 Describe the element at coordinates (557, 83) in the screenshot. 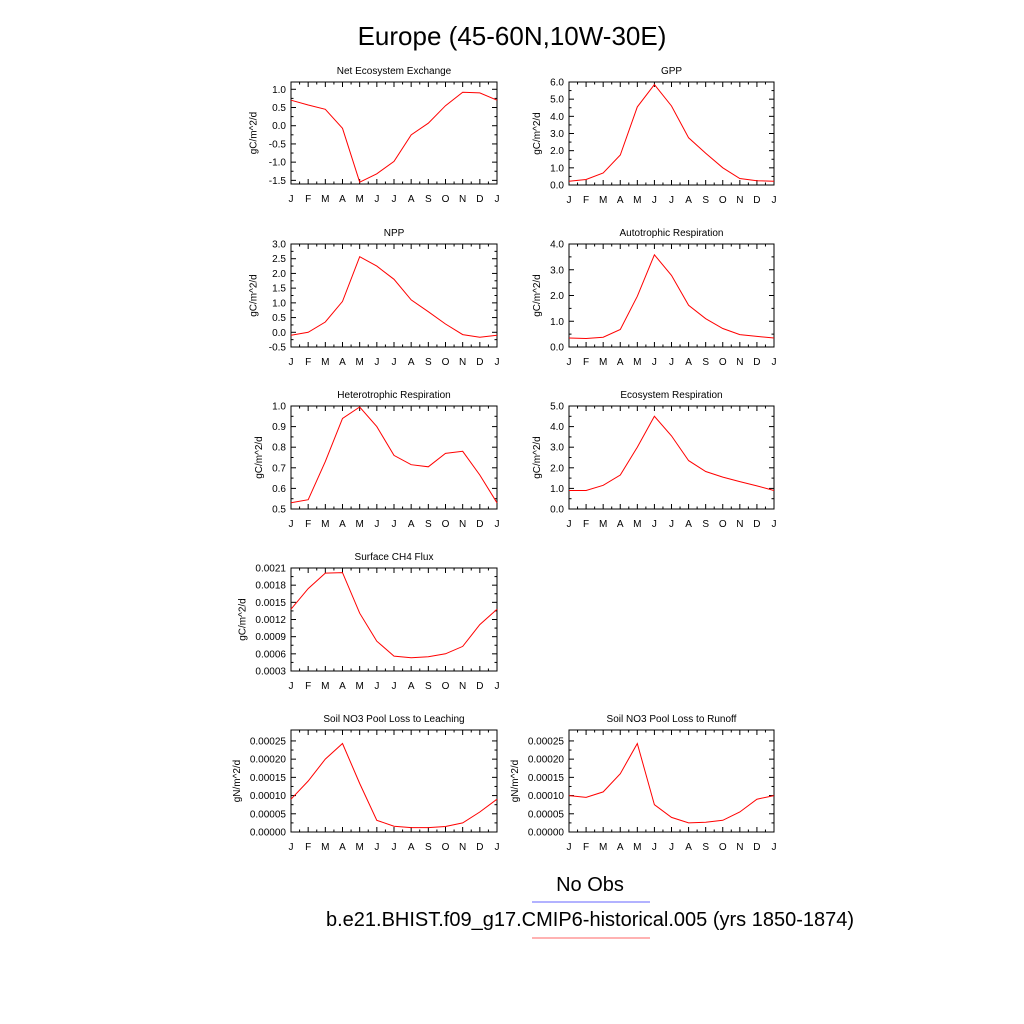

I see `y-tick-label: 6.0` at that location.